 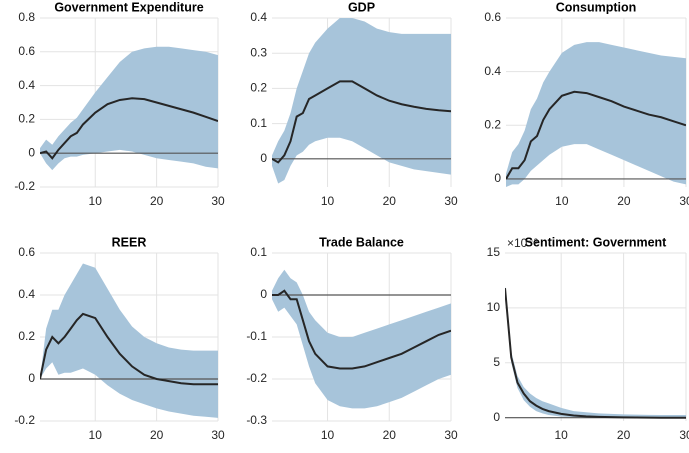 I want to click on subplot: -0.3 -0.2 -0.1 0 0.1 10 20 30 Trade Balance, so click(x=352, y=338).